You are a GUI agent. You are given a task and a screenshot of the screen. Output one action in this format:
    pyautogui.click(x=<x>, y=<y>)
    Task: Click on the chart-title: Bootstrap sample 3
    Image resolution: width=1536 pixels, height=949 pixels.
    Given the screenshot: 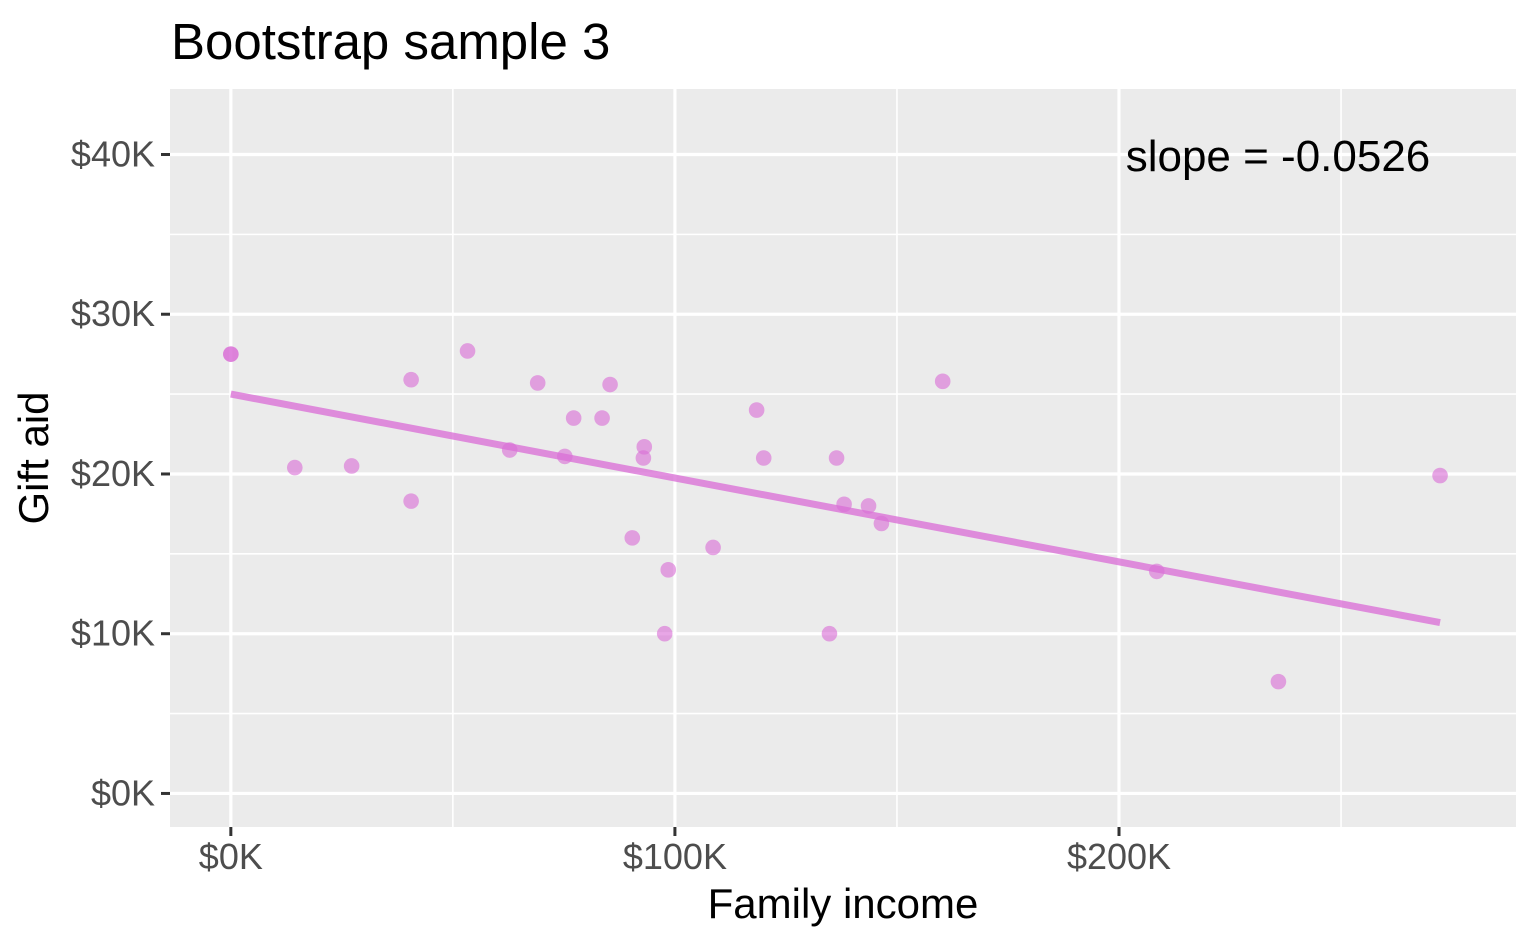 What is the action you would take?
    pyautogui.click(x=391, y=41)
    